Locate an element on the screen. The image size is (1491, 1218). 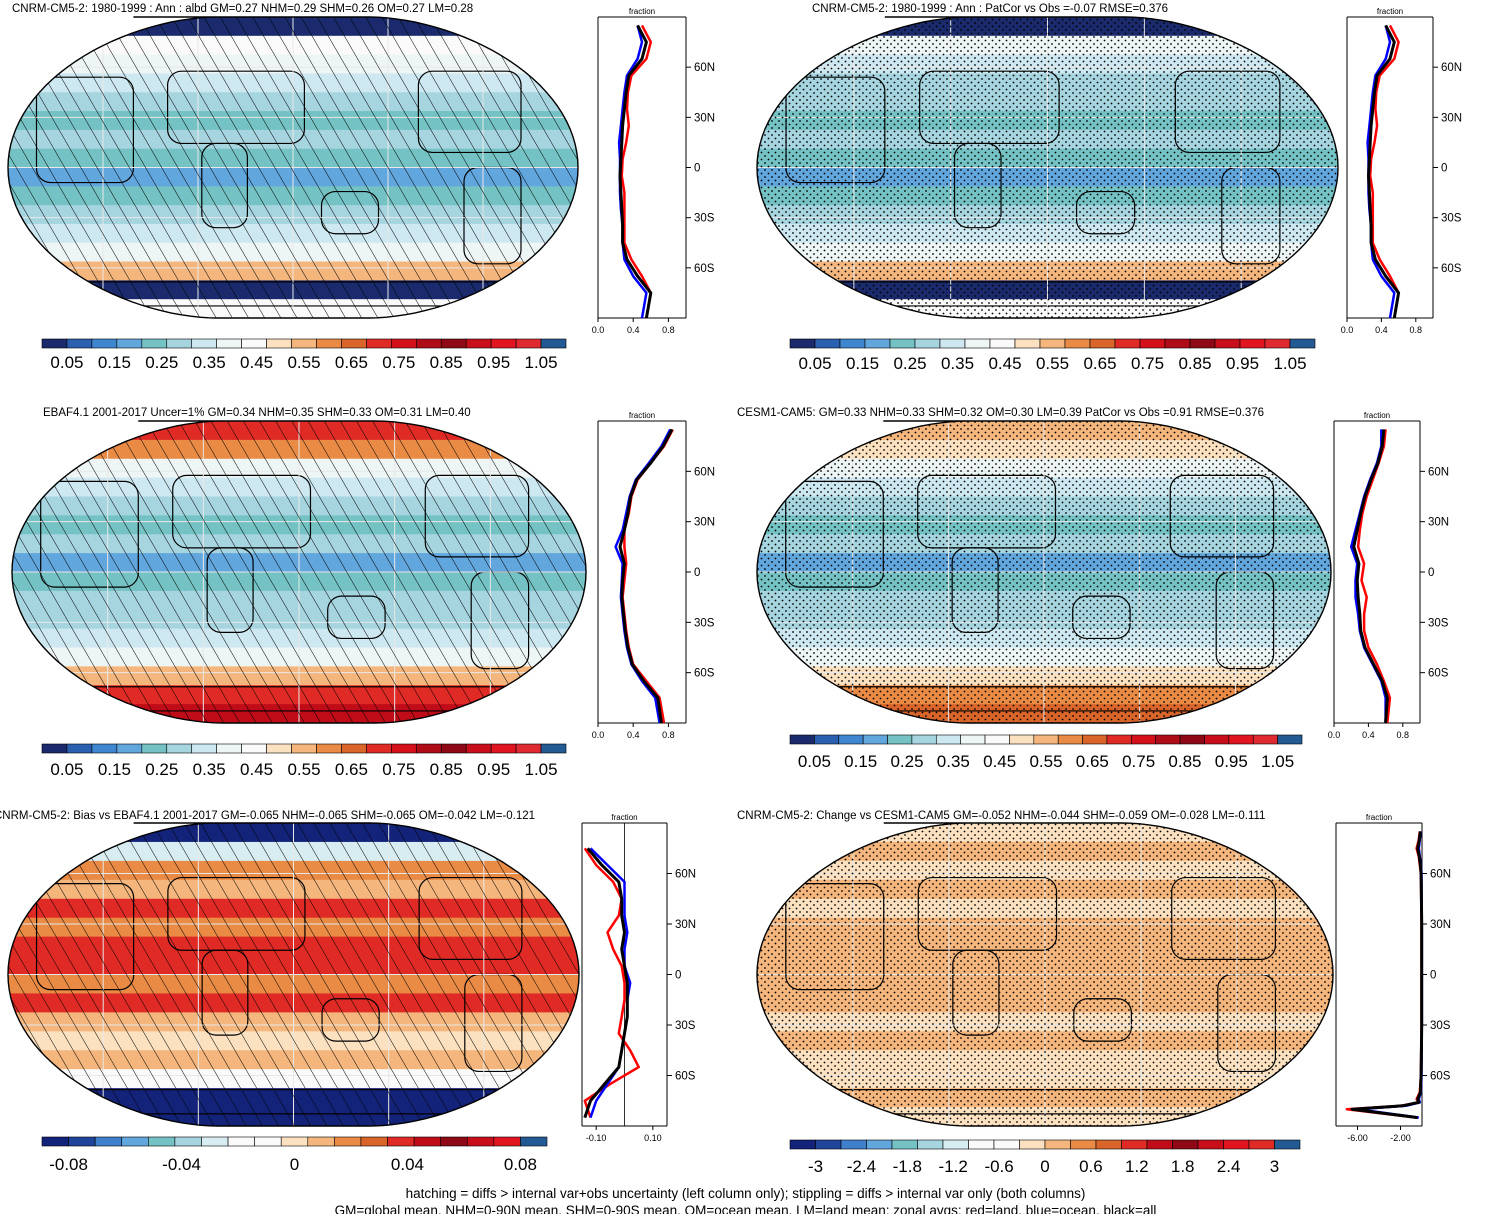
zonal-mean-plot: fraction 60N 30N 0 30S 60S -6.00 -2.00 is located at coordinates (1393, 978).